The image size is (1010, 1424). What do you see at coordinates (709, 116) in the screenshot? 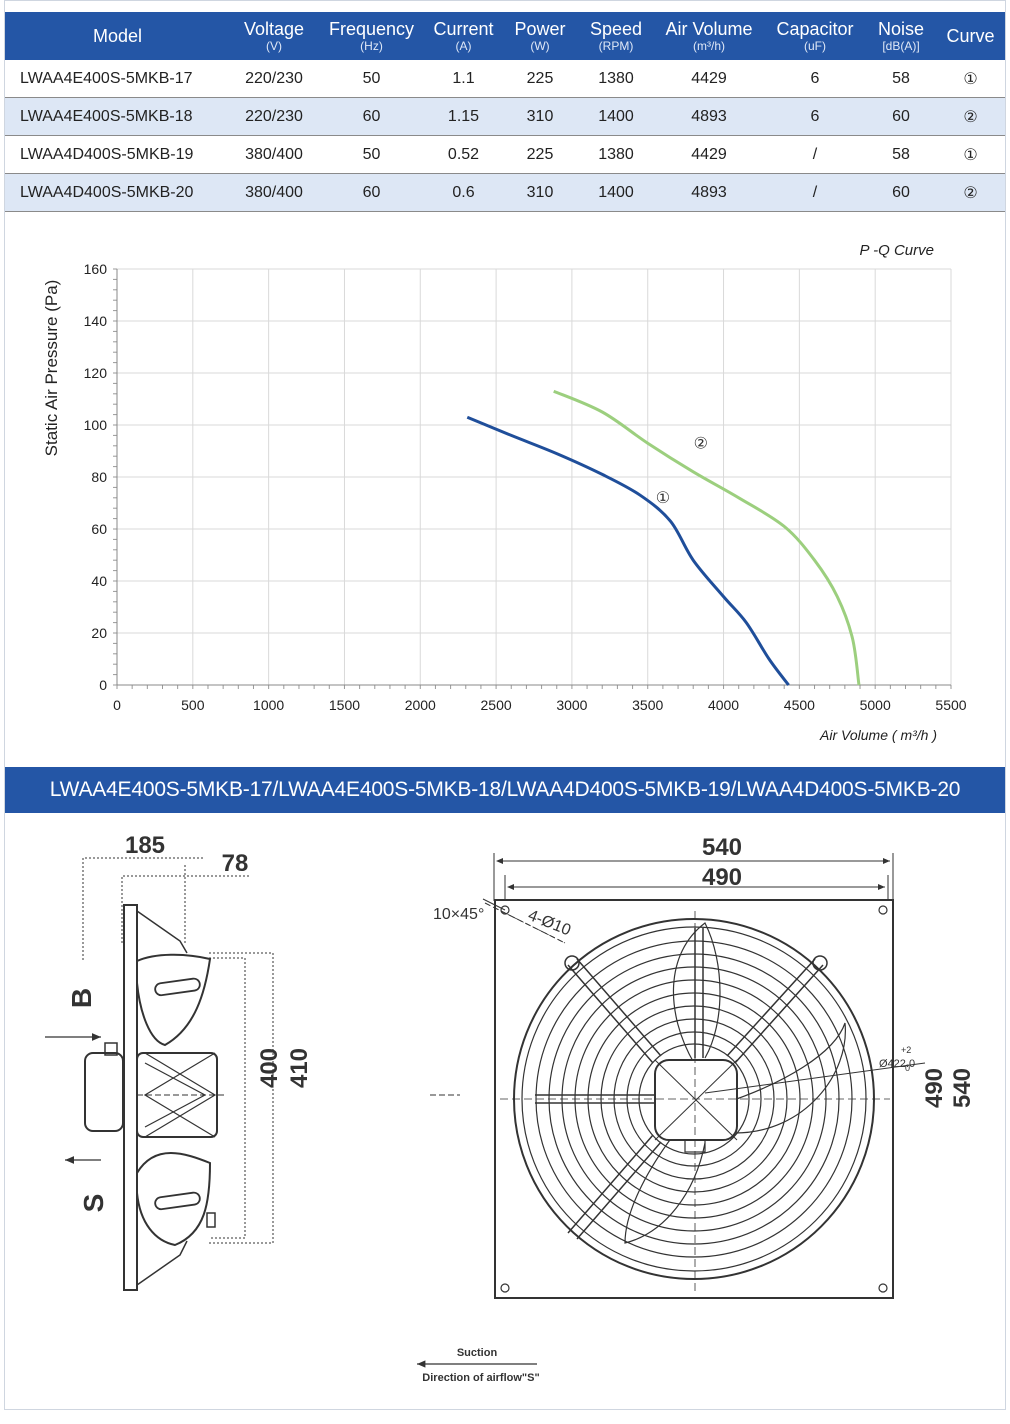
I see `spec-cell: 4893` at bounding box center [709, 116].